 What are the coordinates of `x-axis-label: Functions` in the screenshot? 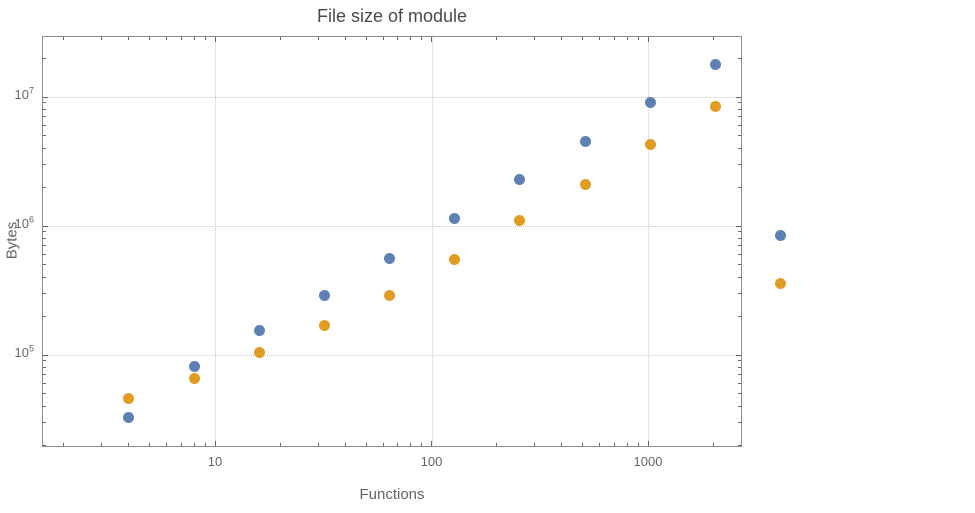 It's located at (392, 494).